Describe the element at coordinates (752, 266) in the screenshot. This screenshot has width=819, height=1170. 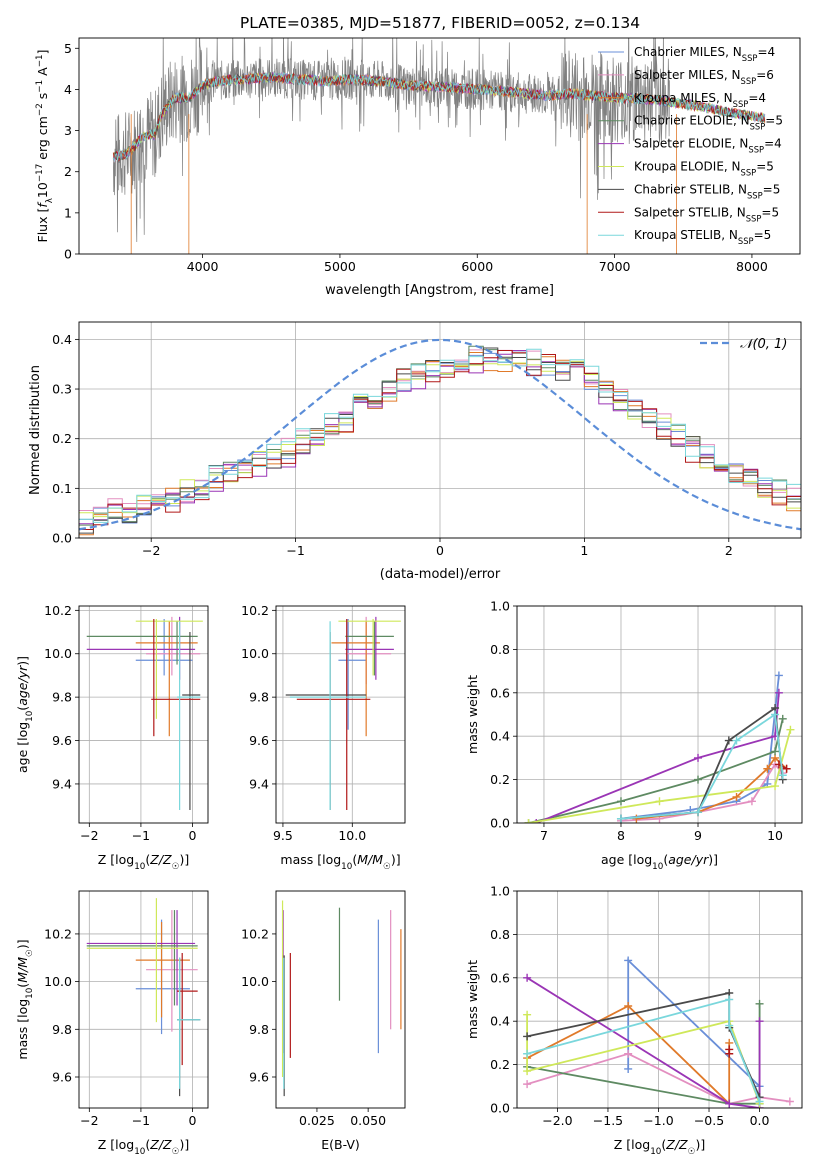
I see `x-tick-label: 8000` at that location.